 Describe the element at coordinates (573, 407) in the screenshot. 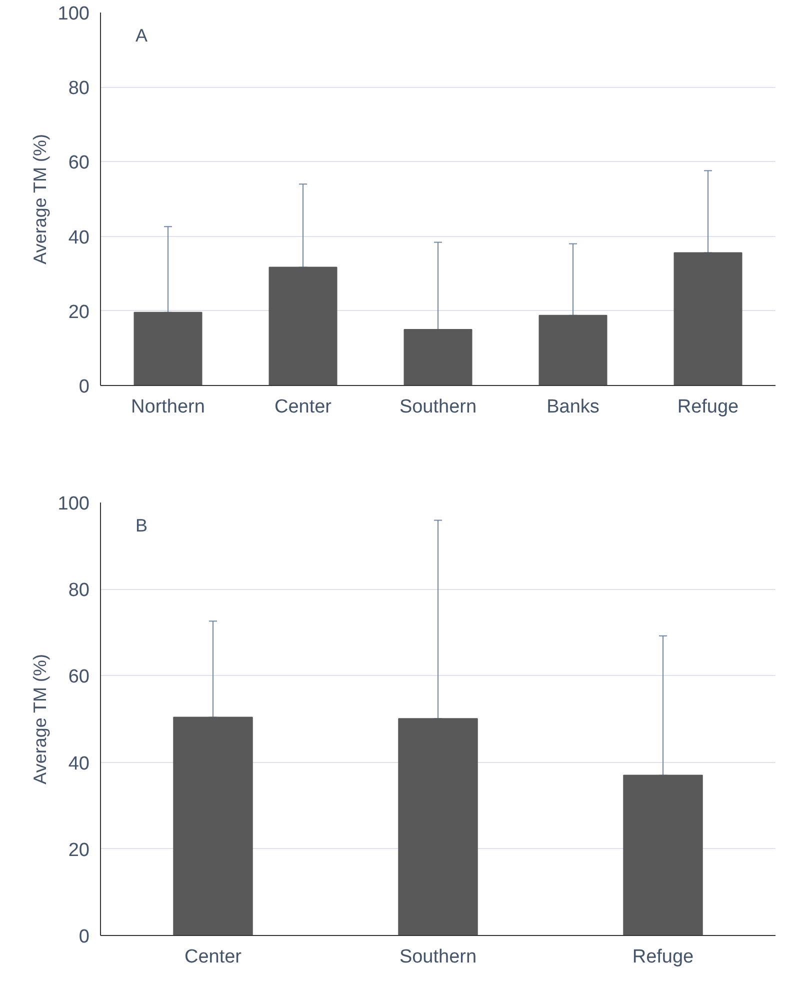

I see `x-tick-label: Banks` at that location.